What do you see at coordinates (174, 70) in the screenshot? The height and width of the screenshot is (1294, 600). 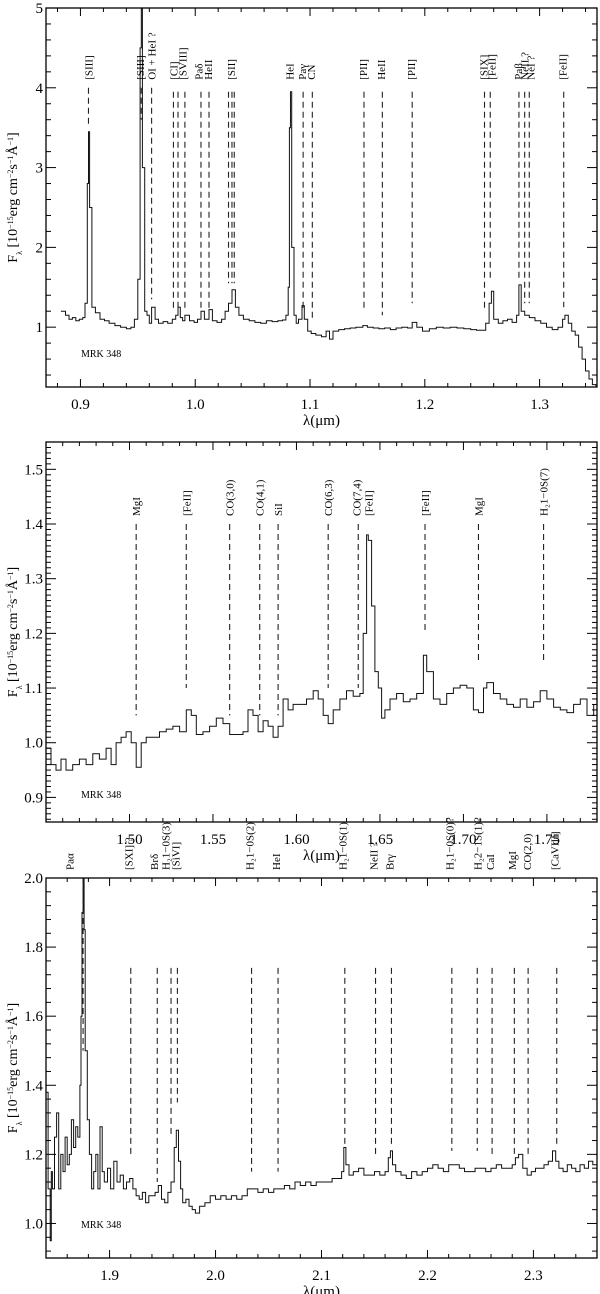 I see `line-label: [CI]` at bounding box center [174, 70].